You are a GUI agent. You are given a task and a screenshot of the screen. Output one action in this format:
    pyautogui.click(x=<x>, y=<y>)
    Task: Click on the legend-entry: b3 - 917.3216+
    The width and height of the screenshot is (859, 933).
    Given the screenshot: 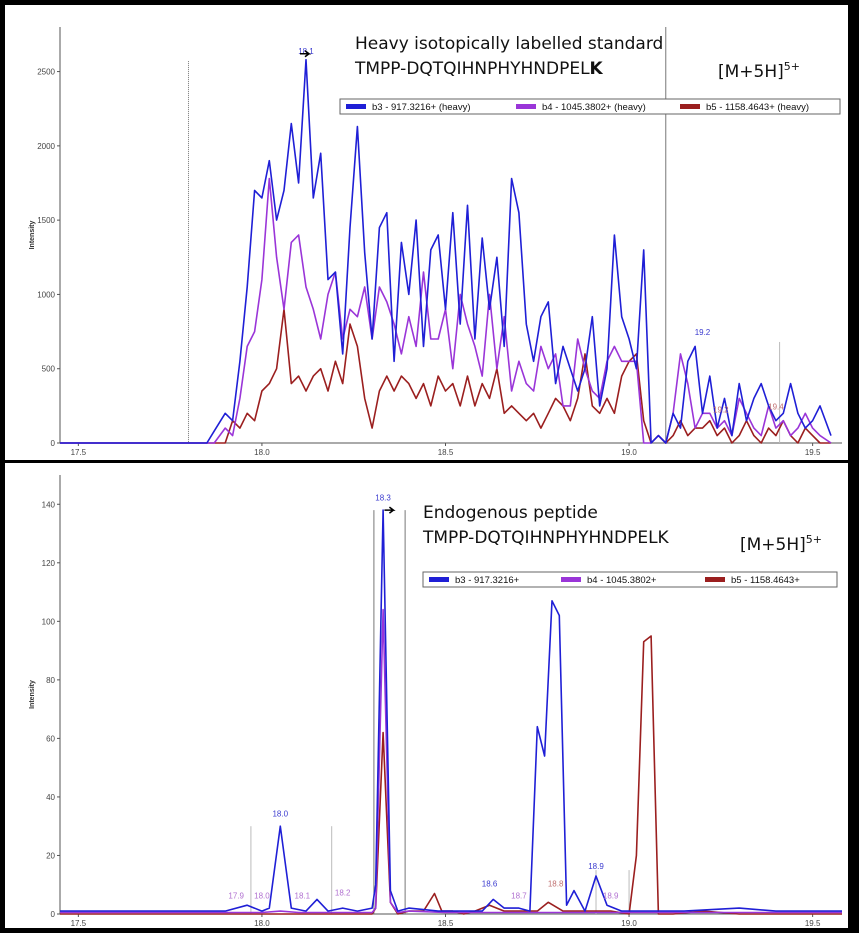 What is the action you would take?
    pyautogui.click(x=487, y=580)
    